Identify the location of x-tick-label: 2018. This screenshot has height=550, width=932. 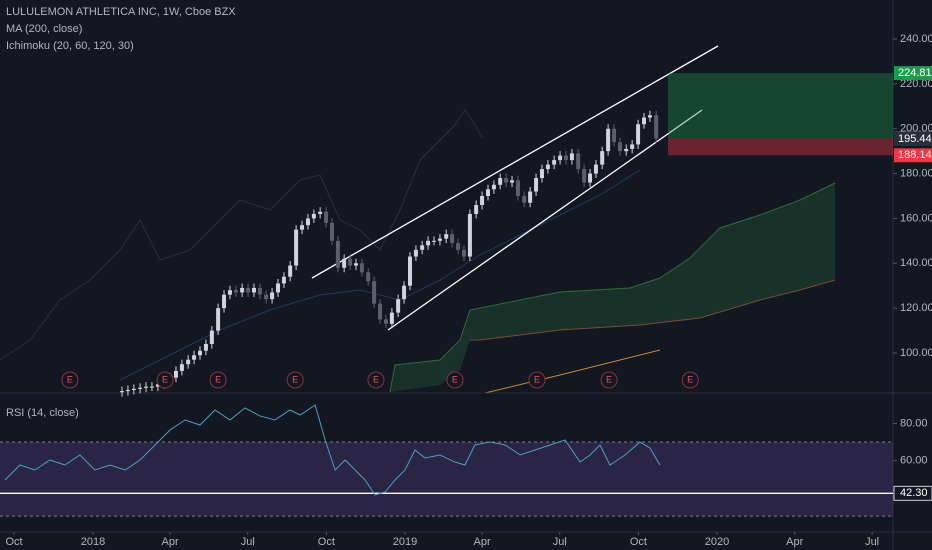
(93, 542).